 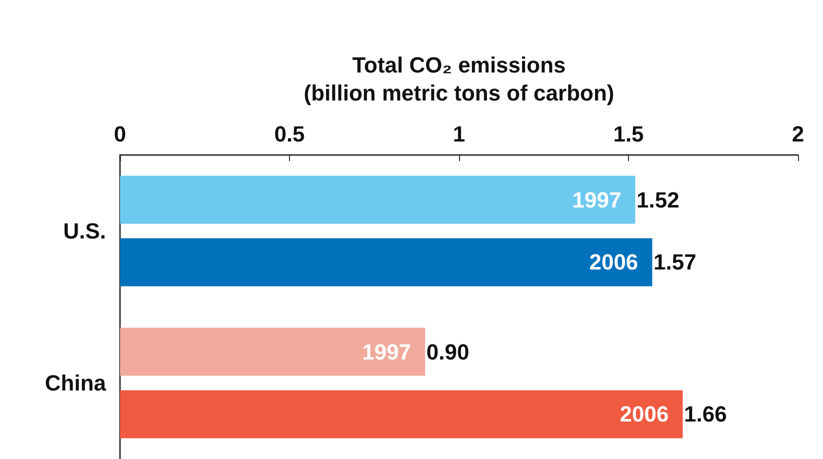 What do you see at coordinates (459, 79) in the screenshot?
I see `x-axis-title: Total CO₂ emissions (billion metric tons of carbon)` at bounding box center [459, 79].